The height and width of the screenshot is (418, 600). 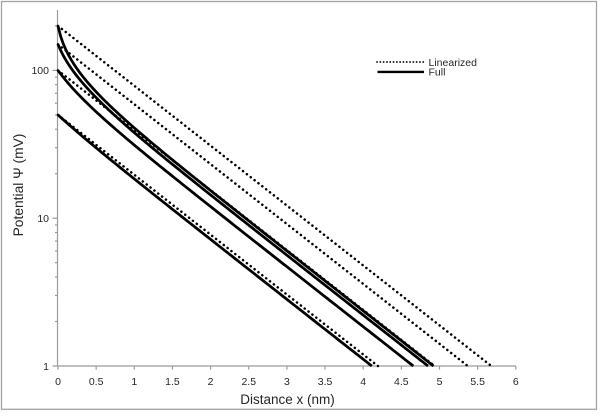 What do you see at coordinates (248, 382) in the screenshot?
I see `svg-text: 2.5` at bounding box center [248, 382].